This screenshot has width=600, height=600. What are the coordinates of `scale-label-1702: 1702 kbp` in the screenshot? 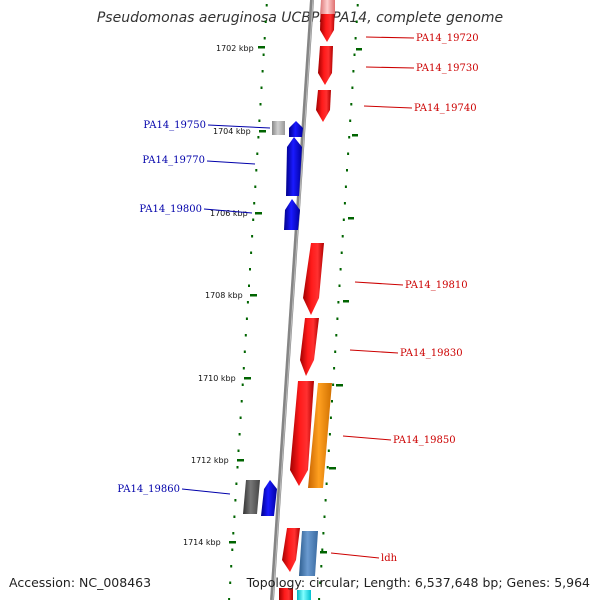 It's located at (235, 48).